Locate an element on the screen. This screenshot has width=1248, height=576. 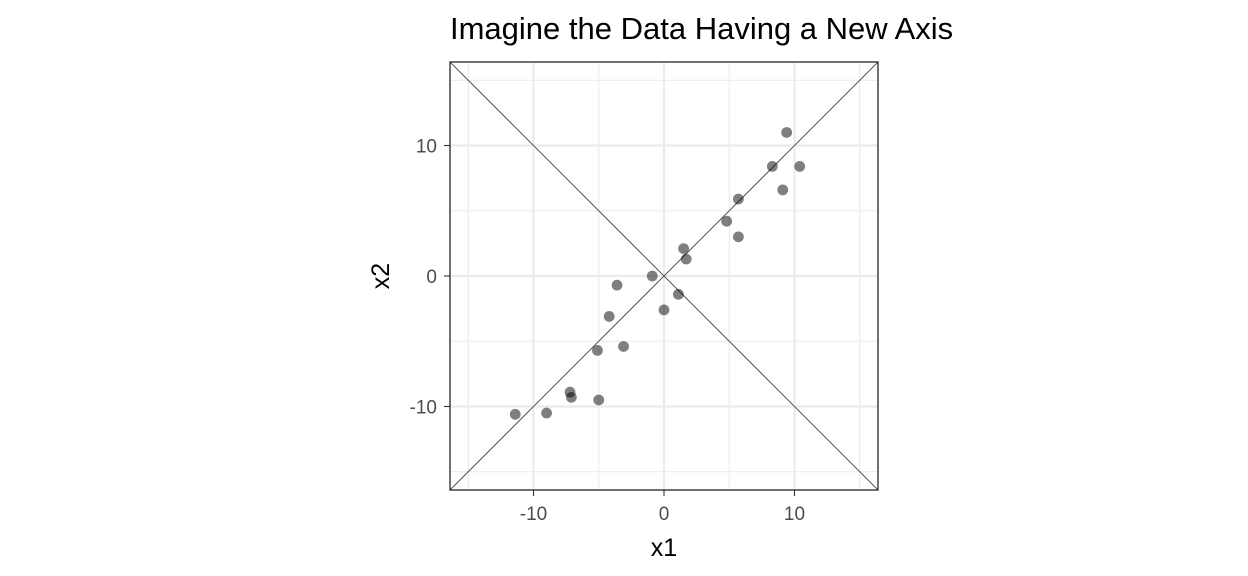
y-tick-label: 0 is located at coordinates (431, 277).